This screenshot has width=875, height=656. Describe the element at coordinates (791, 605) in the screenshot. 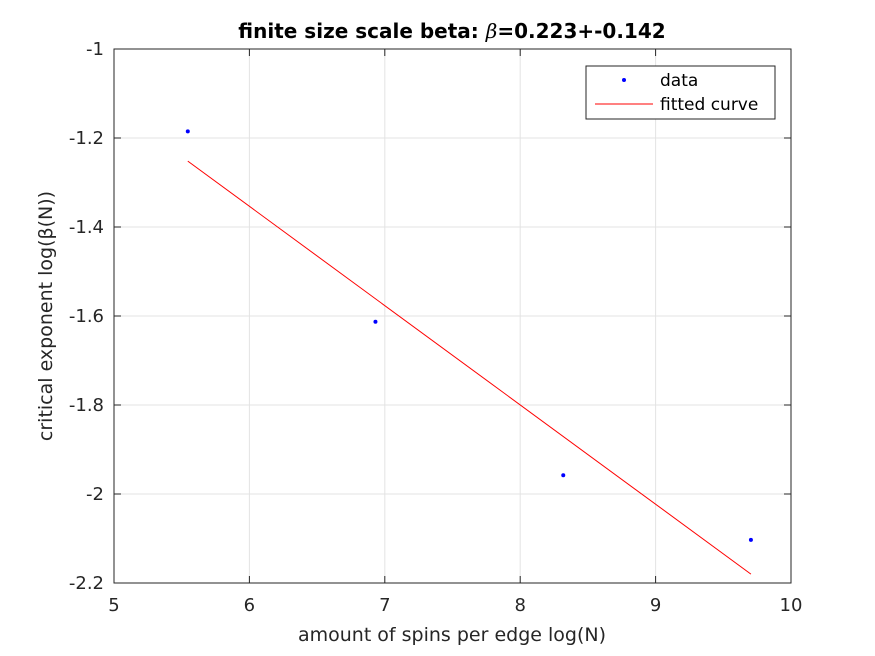

I see `x-tick-label: 10` at that location.